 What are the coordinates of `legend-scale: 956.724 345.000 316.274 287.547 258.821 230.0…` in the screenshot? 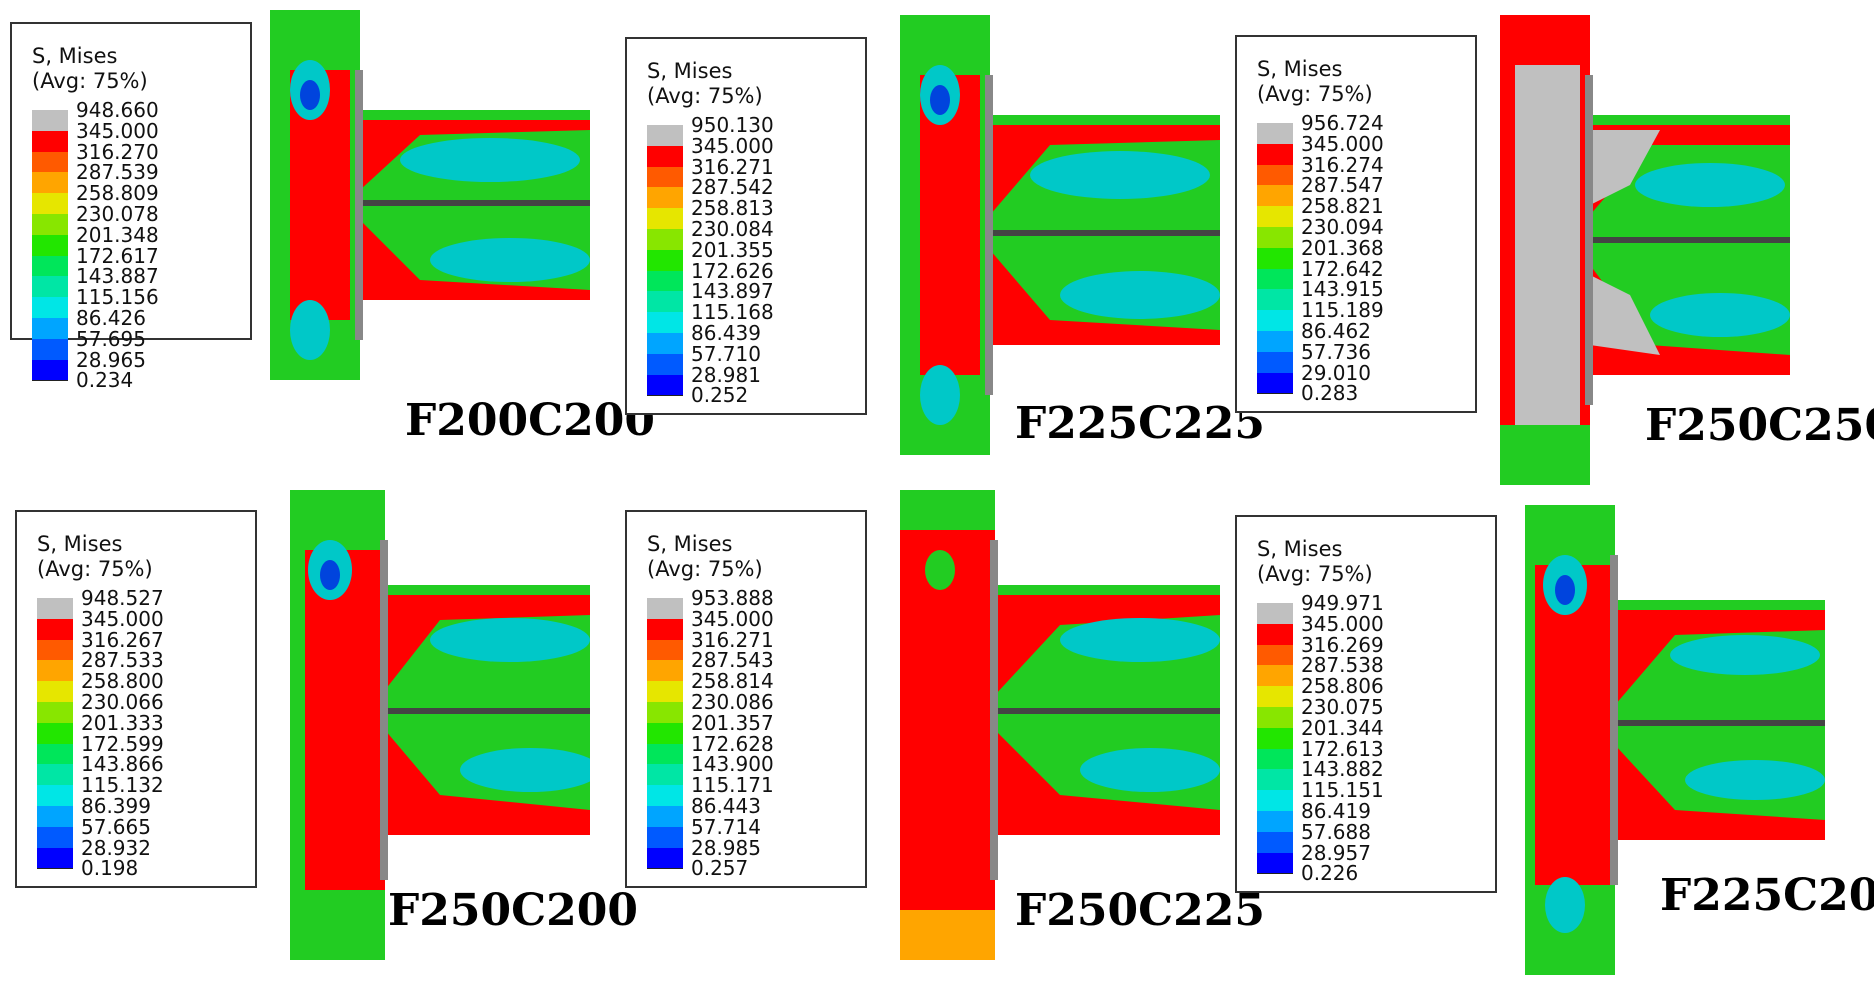 It's located at (1366, 258).